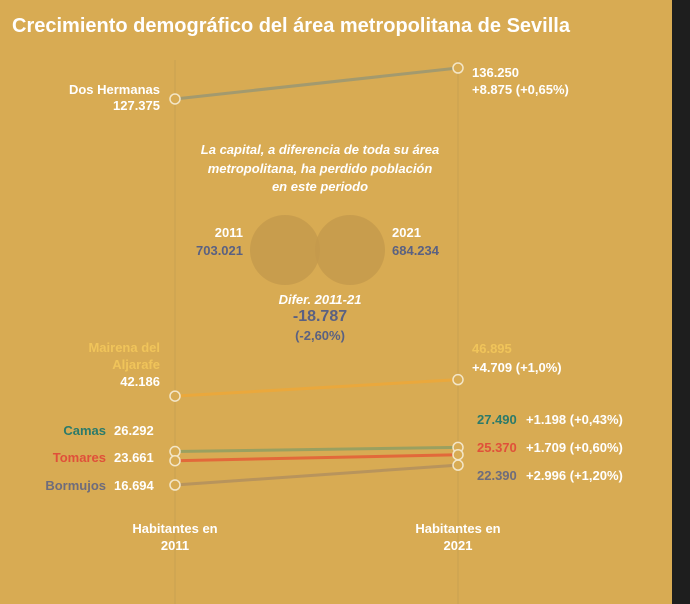 The height and width of the screenshot is (604, 690). What do you see at coordinates (497, 419) in the screenshot?
I see `value-label: 27.490` at bounding box center [497, 419].